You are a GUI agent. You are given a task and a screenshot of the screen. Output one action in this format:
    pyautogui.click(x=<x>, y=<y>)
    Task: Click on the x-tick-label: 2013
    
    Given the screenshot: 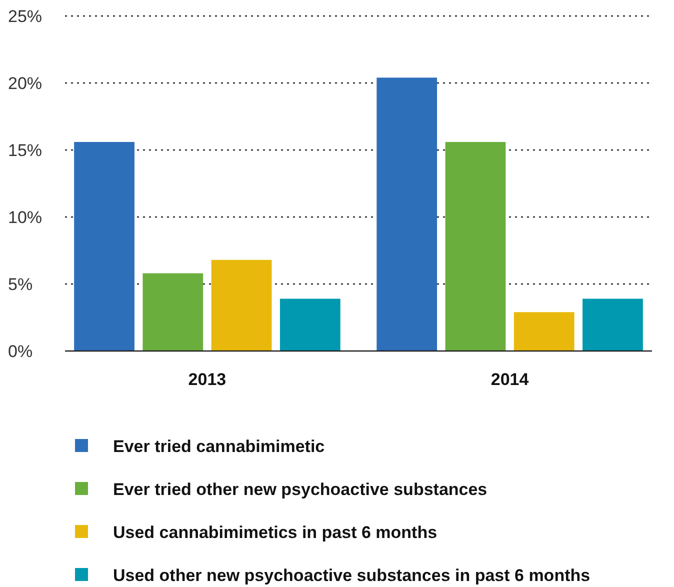 What is the action you would take?
    pyautogui.click(x=207, y=379)
    